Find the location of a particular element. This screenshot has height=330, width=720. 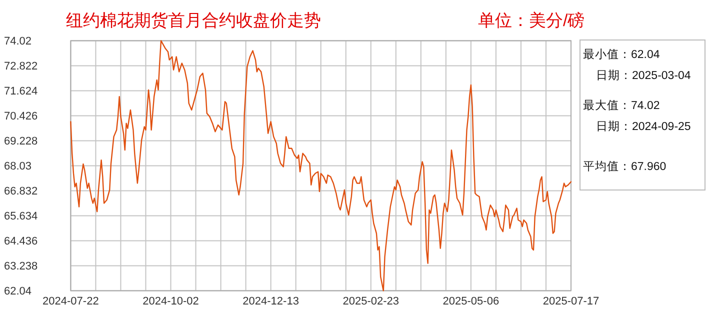

x-tick-label: 2024-07-22 is located at coordinates (70, 302).